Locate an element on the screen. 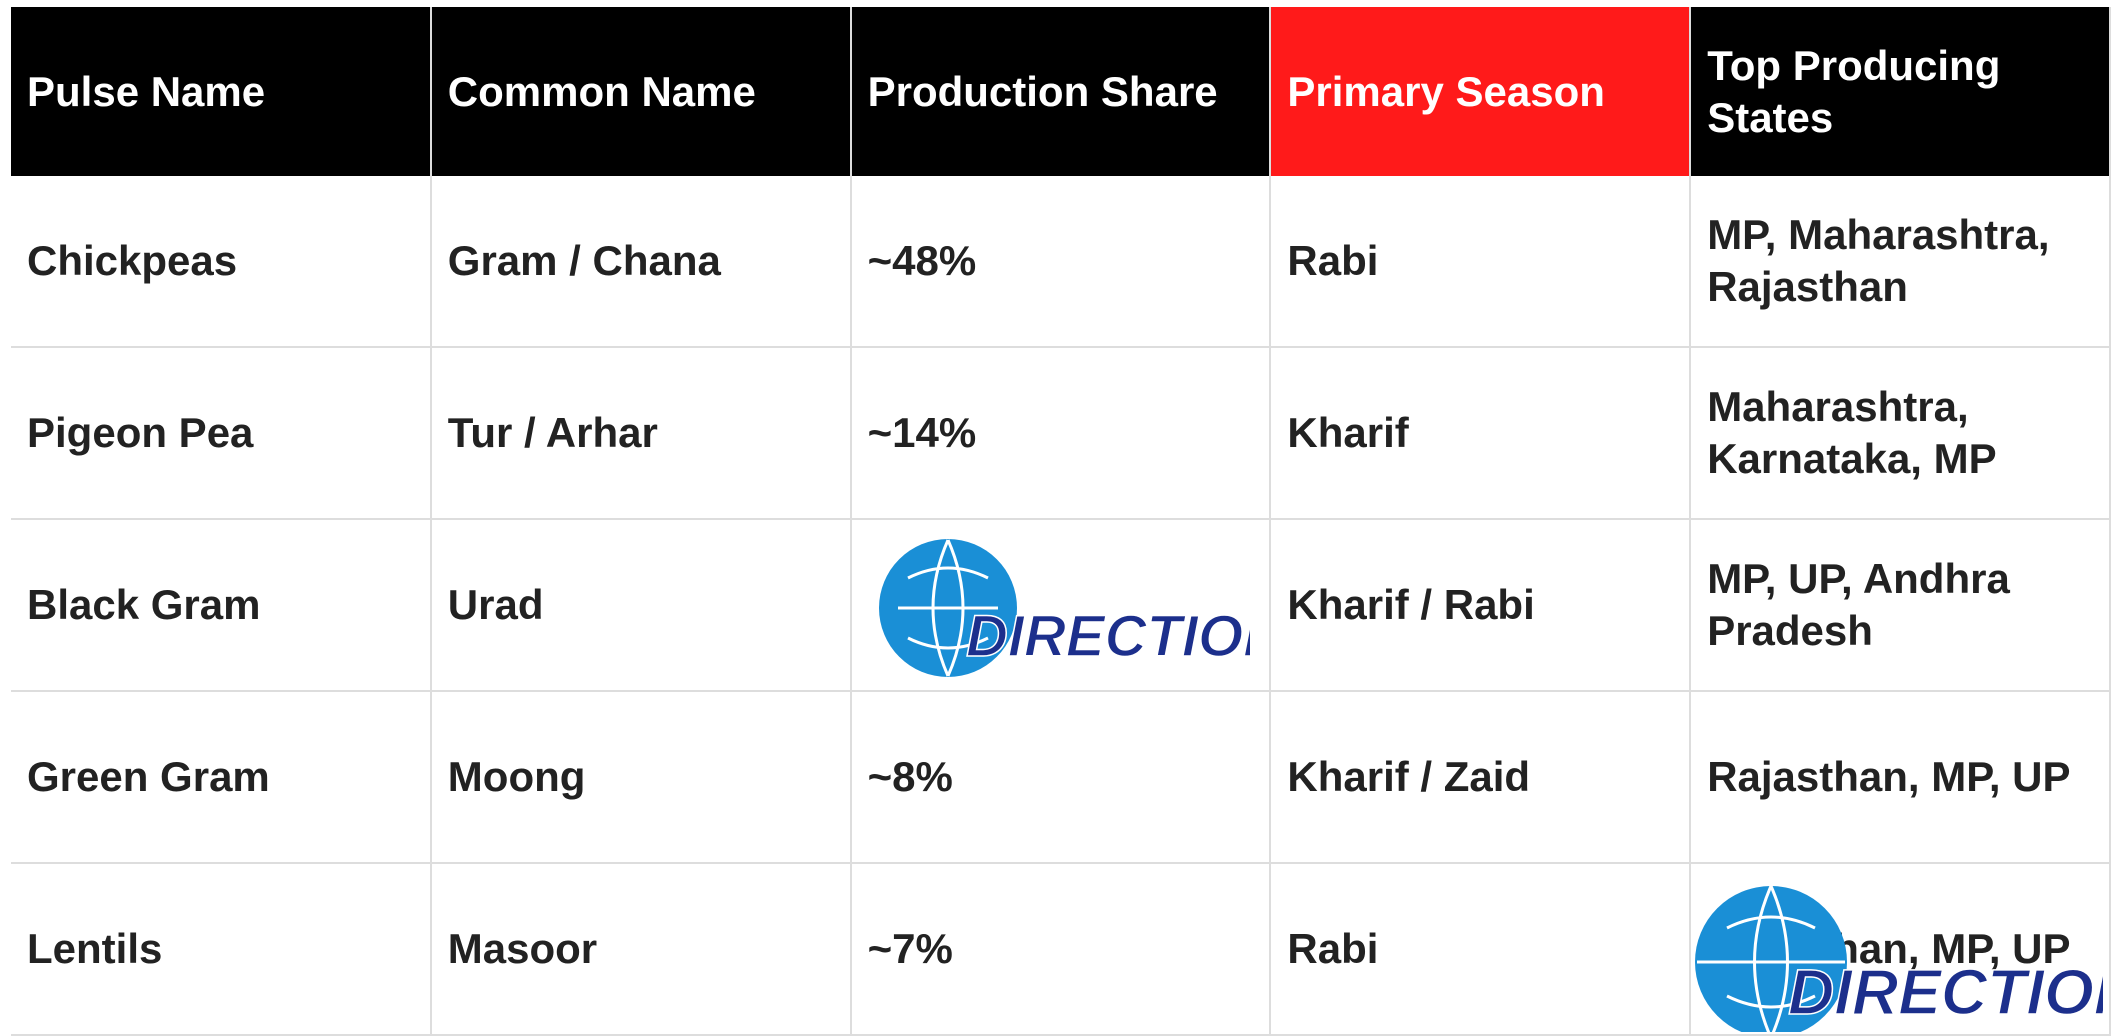  header-cell: Production Share is located at coordinates (1061, 91).